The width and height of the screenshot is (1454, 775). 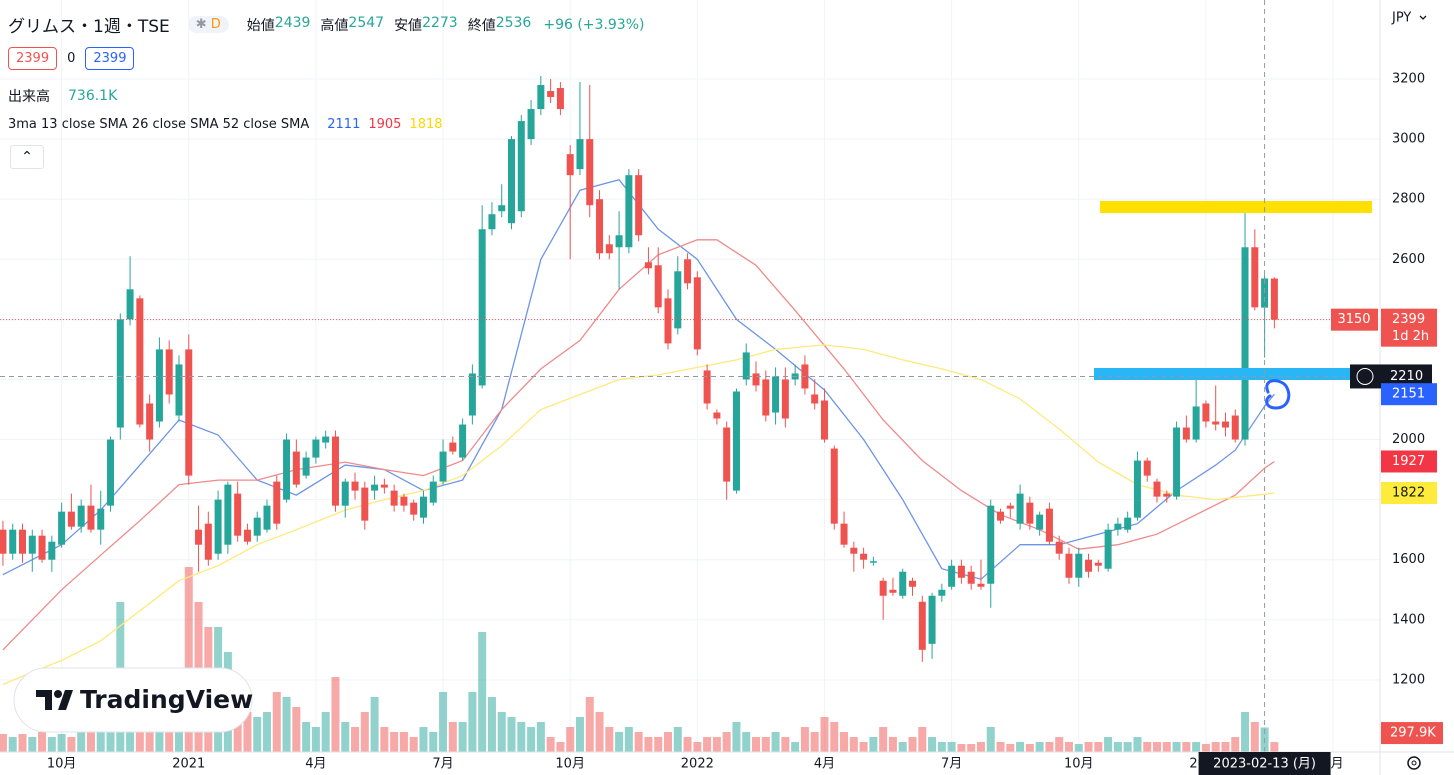 What do you see at coordinates (384, 124) in the screenshot?
I see `ma-values: 2111 1905 1818` at bounding box center [384, 124].